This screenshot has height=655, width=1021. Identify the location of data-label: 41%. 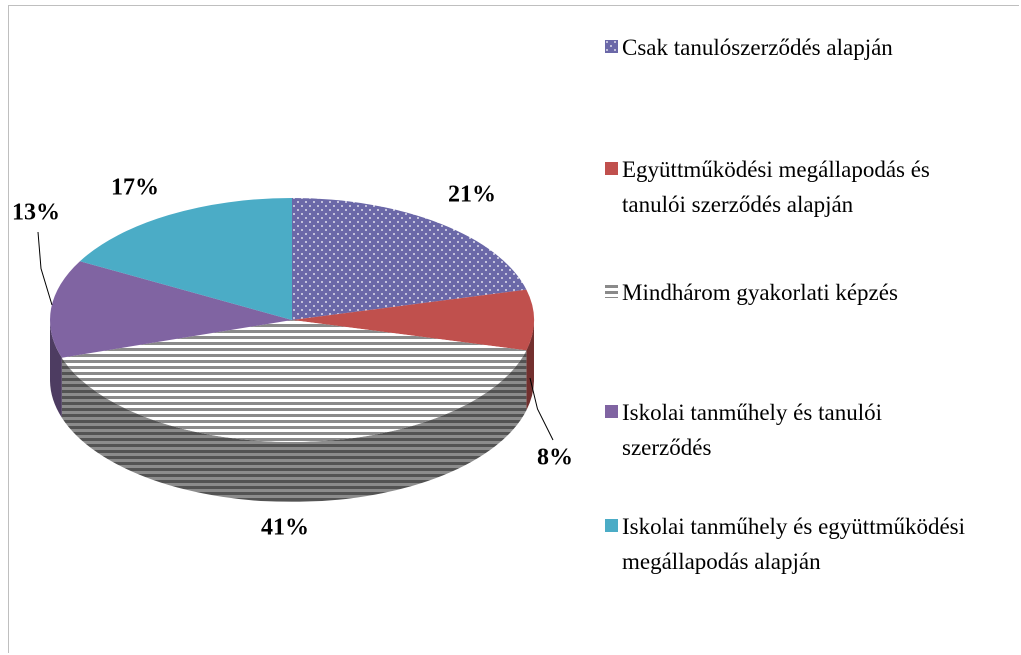
(285, 528).